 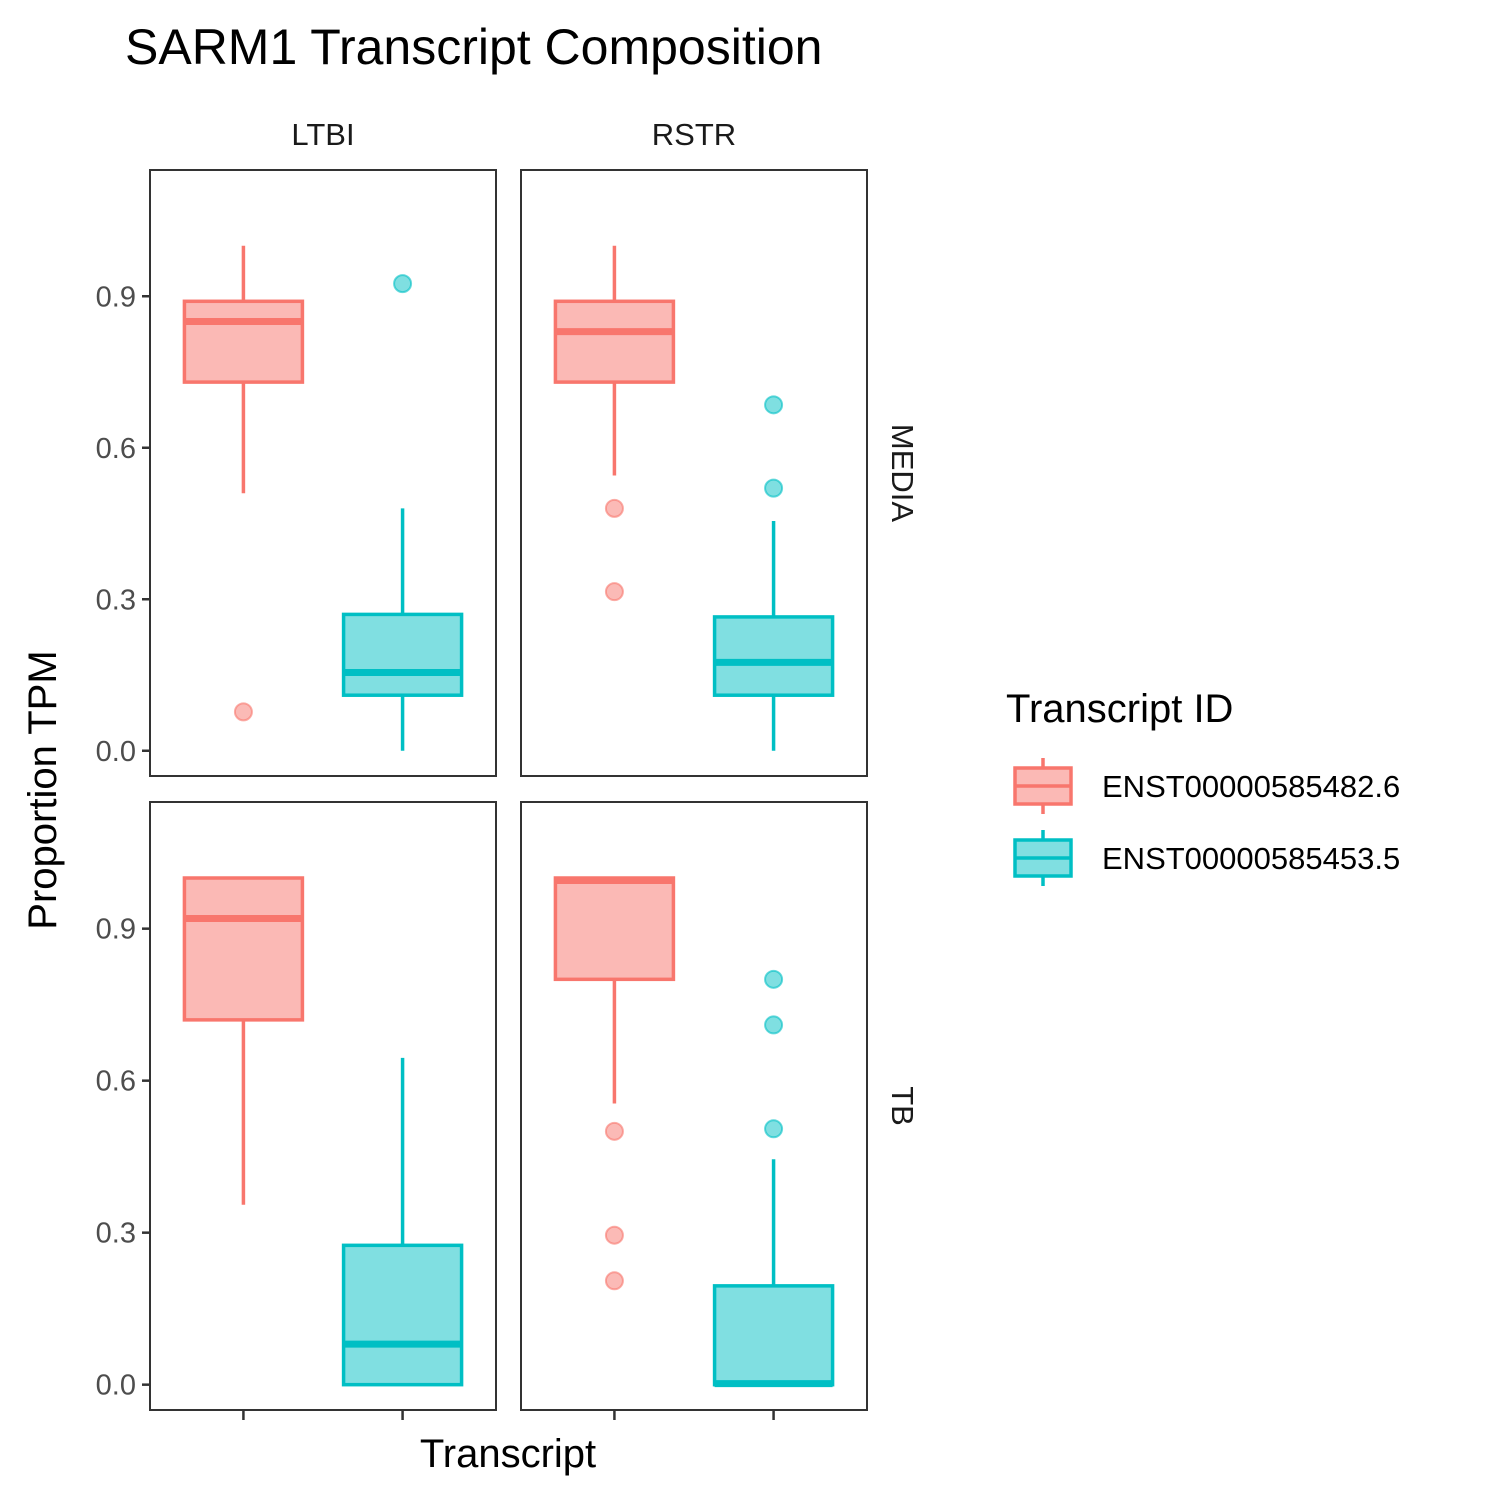 I want to click on legend-title: Transcript ID, so click(x=1119, y=709).